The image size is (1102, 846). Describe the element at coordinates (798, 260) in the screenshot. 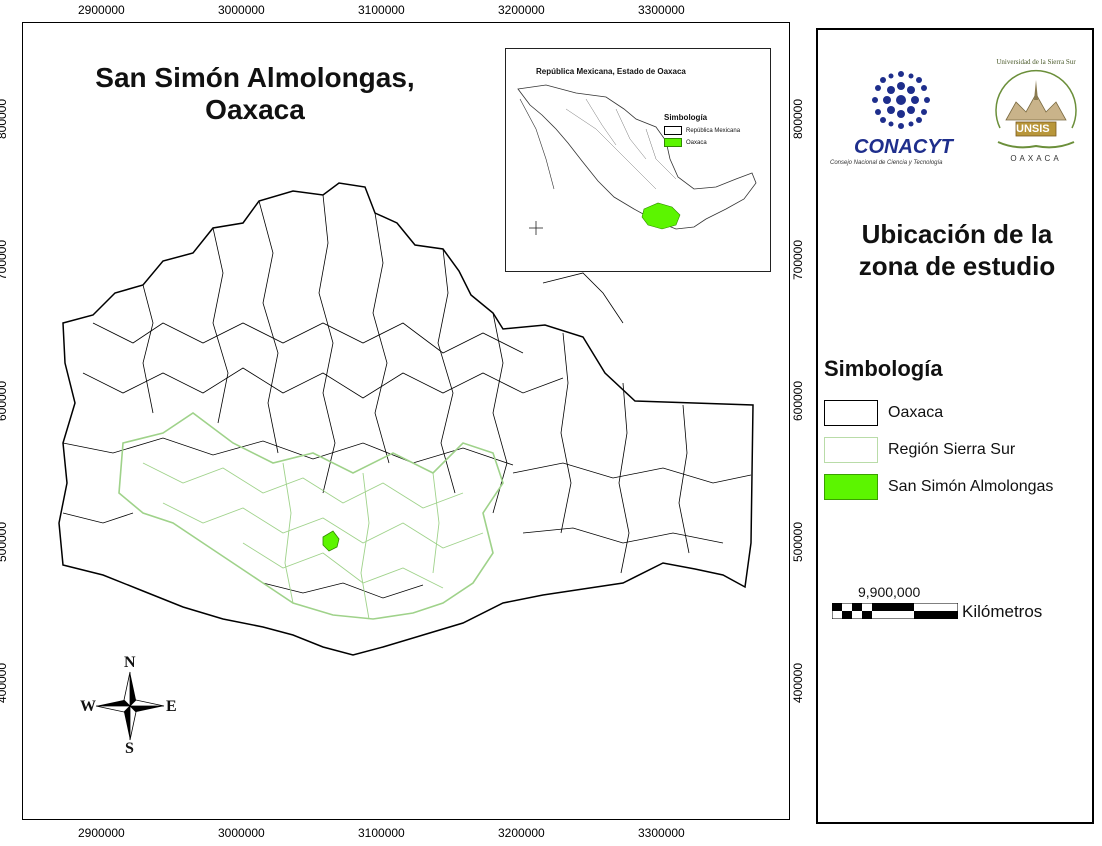

I see `y-tick-right-2: 700000` at that location.